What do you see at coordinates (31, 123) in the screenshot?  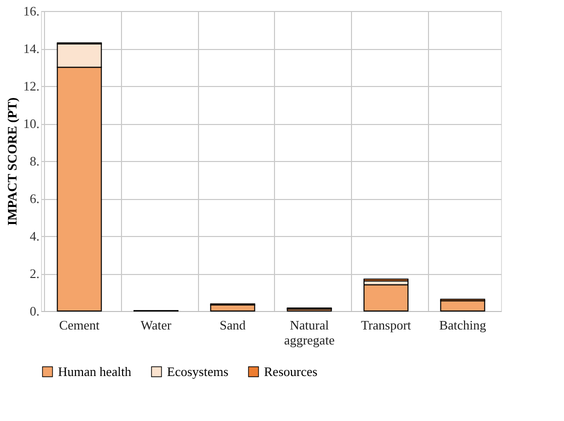 I see `y-tick-label: 10.` at bounding box center [31, 123].